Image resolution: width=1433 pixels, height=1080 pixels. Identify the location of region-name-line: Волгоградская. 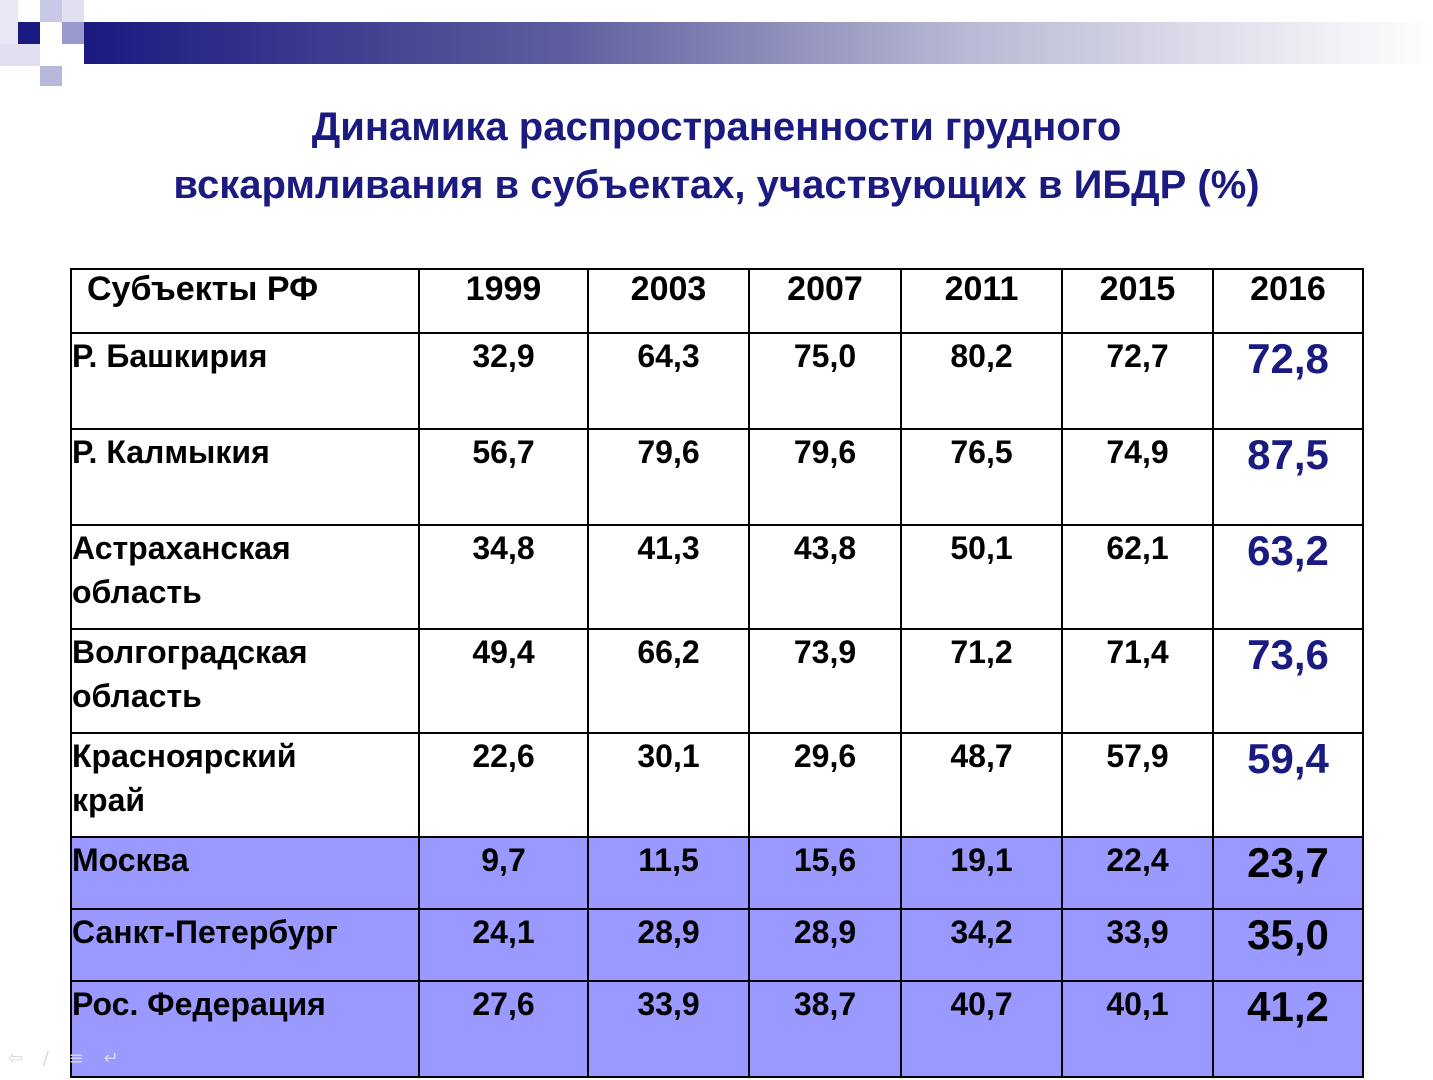
(190, 652).